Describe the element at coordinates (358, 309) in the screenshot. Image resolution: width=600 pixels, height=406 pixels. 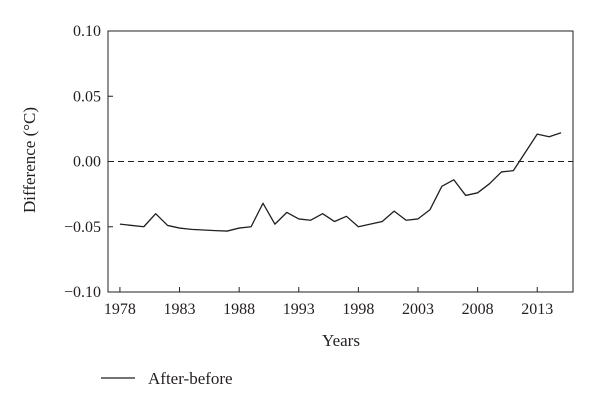
I see `x-tick-label: 1998` at that location.